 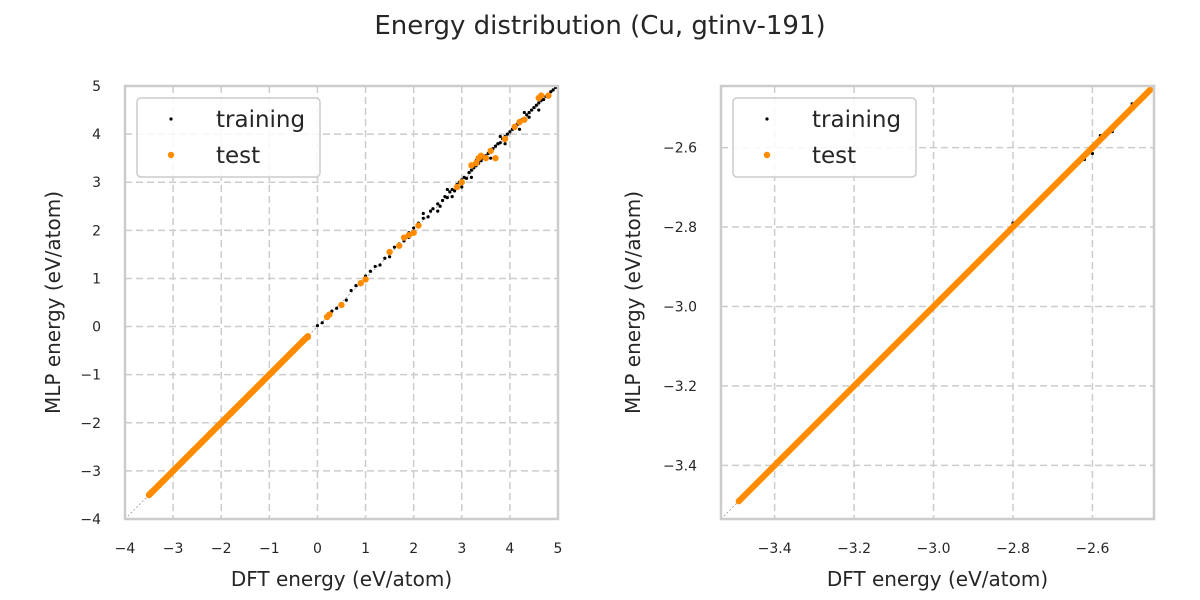 What do you see at coordinates (680, 466) in the screenshot?
I see `y-tick-label: −3.4` at bounding box center [680, 466].